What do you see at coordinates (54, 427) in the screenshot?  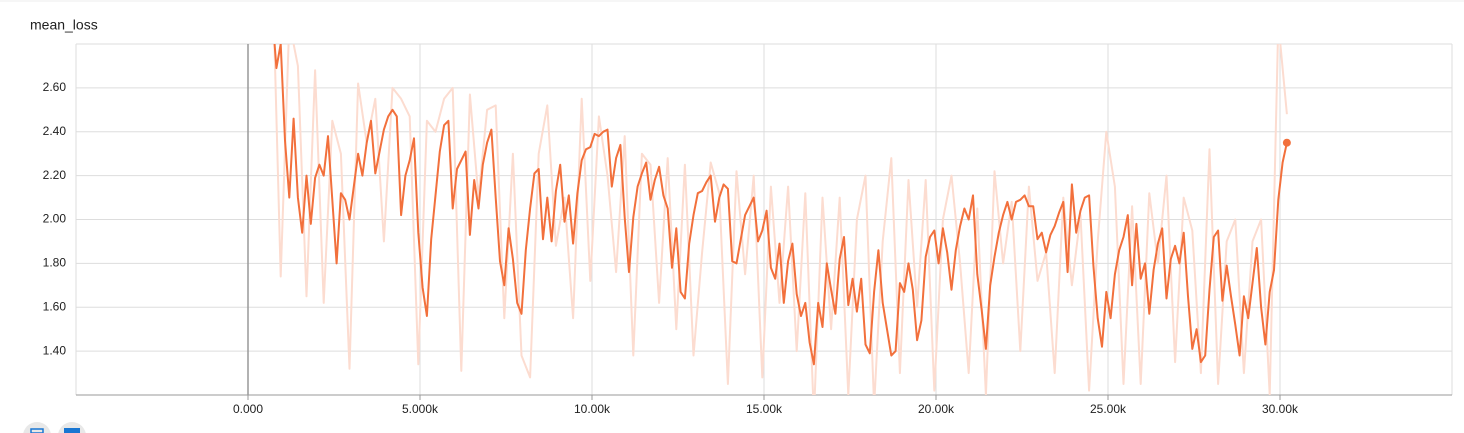 I see `toolbar` at bounding box center [54, 427].